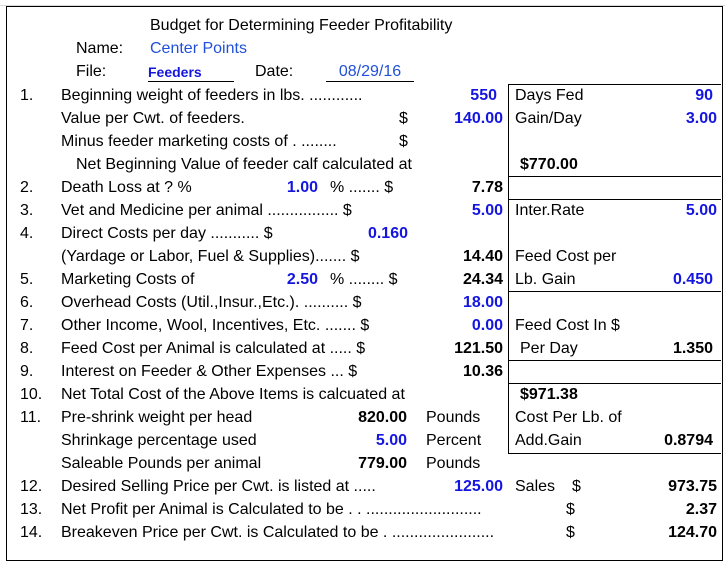 This screenshot has height=567, width=725. Describe the element at coordinates (302, 187) in the screenshot. I see `death-loss-input: 1.00` at that location.